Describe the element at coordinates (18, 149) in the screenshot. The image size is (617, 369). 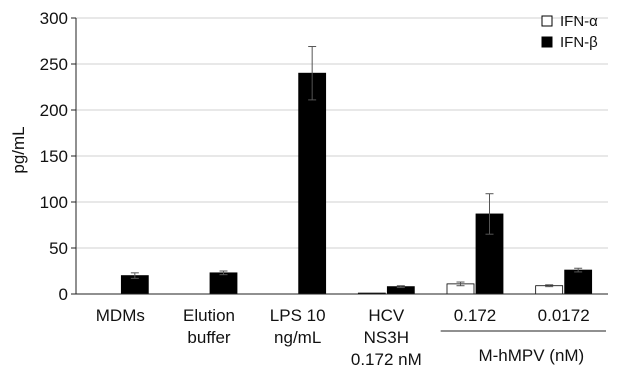
I see `y-axis-title: pg/mL` at that location.